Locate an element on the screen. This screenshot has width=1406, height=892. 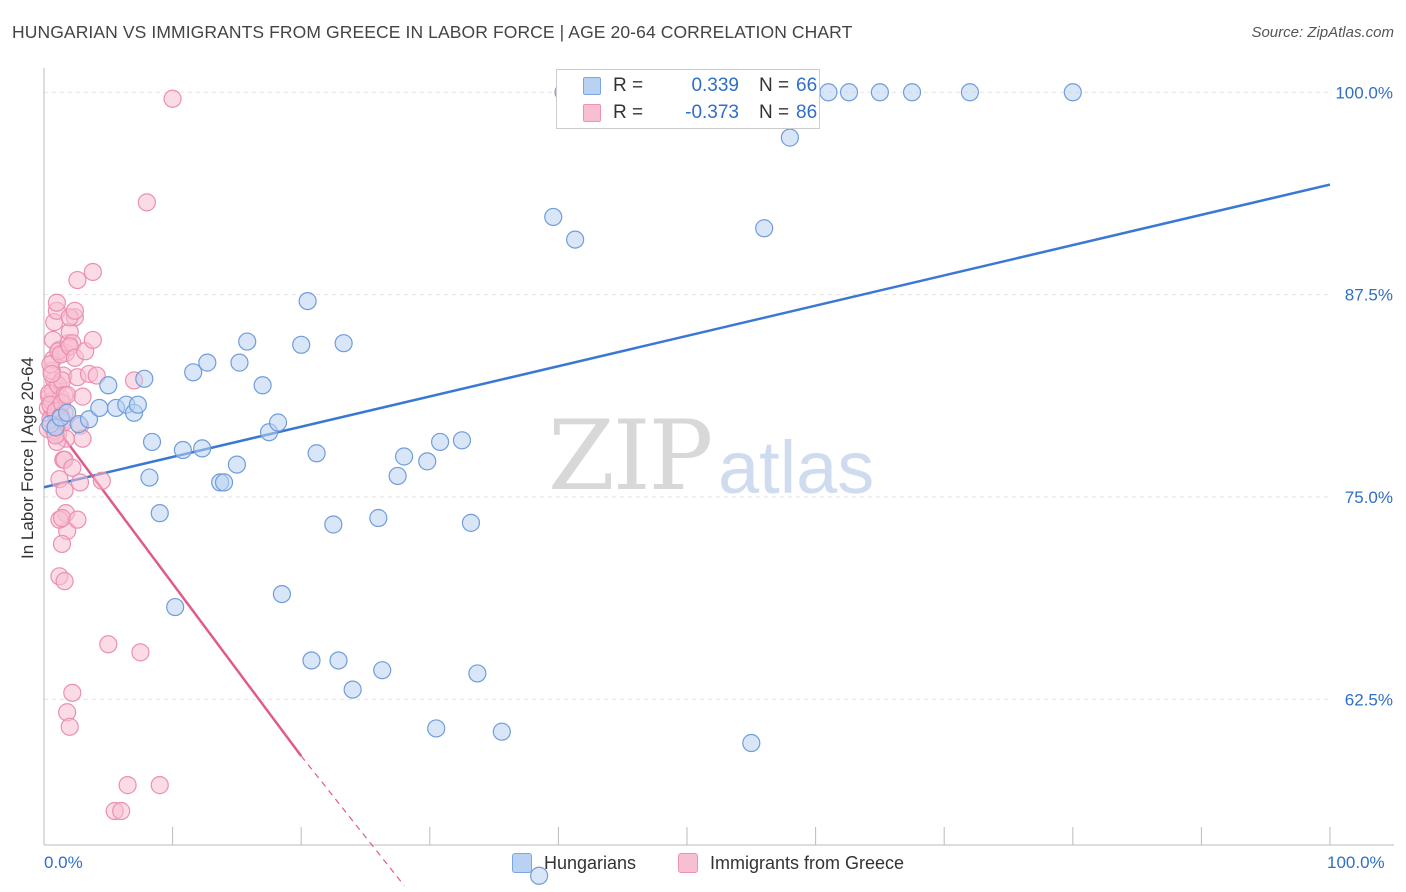
watermark-atlas: atlas is located at coordinates (796, 467).